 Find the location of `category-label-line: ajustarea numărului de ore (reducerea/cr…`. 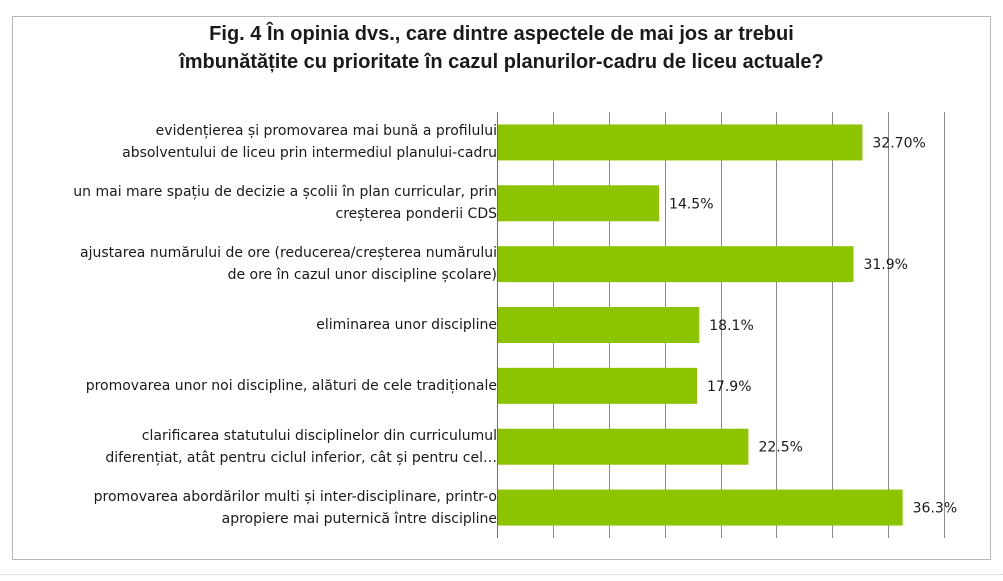

category-label-line: ajustarea numărului de ore (reducerea/cr… is located at coordinates (288, 253).